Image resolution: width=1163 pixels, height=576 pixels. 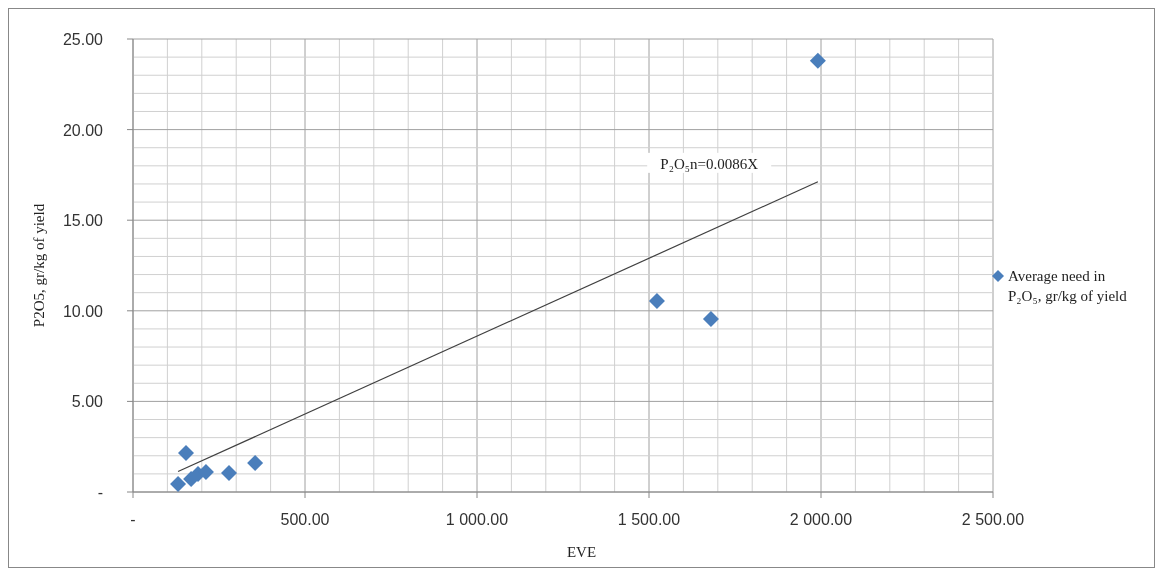 I want to click on x-tick-label: 2 000.00, so click(x=821, y=519).